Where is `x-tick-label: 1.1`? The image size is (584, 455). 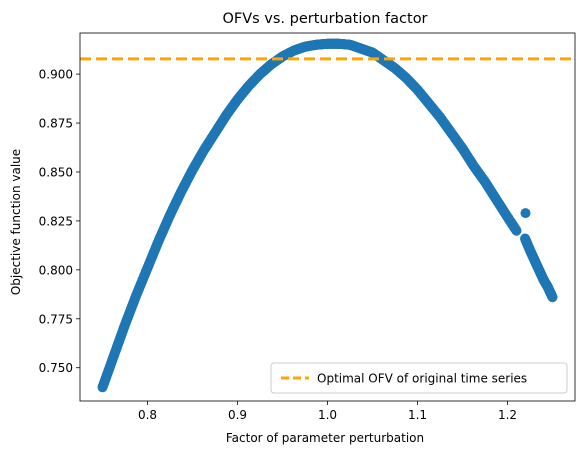 x-tick-label: 1.1 is located at coordinates (417, 415).